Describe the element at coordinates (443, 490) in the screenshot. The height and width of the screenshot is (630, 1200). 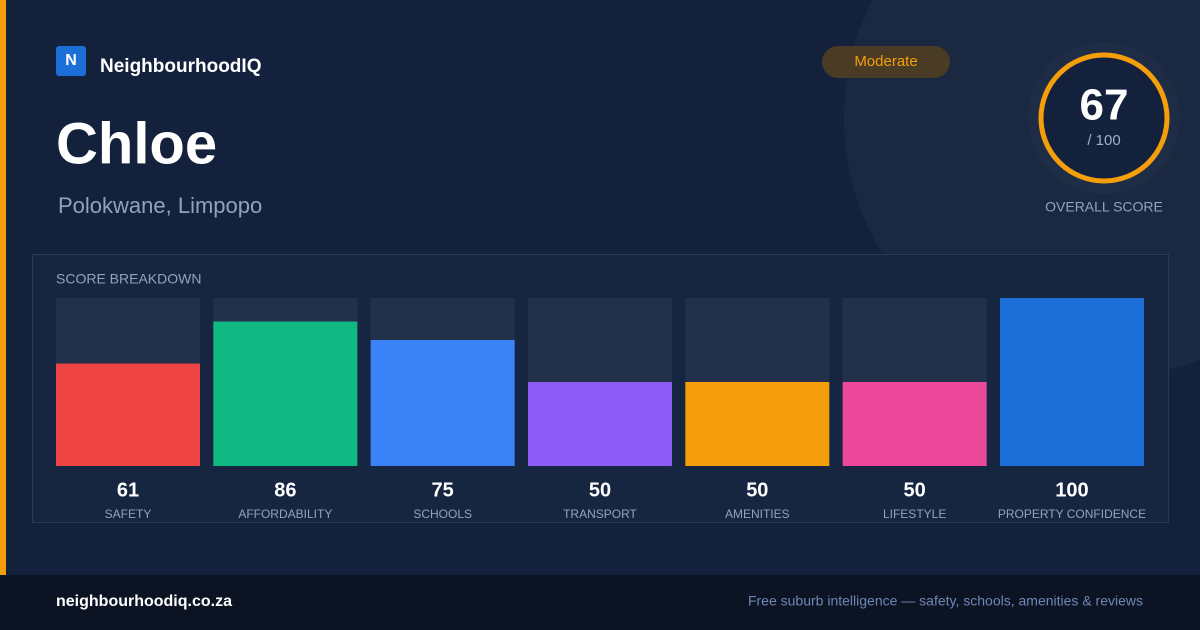
I see `value-label: 75` at that location.